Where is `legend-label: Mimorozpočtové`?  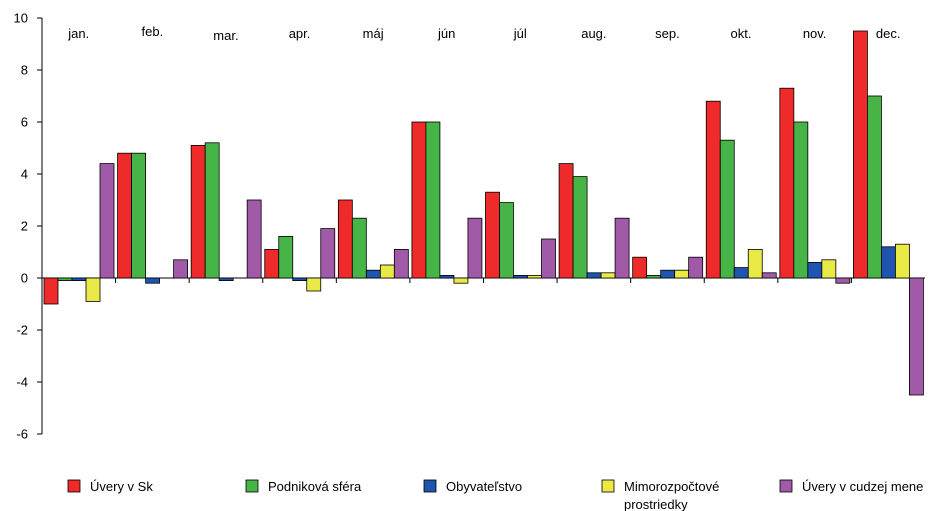 legend-label: Mimorozpočtové is located at coordinates (671, 486).